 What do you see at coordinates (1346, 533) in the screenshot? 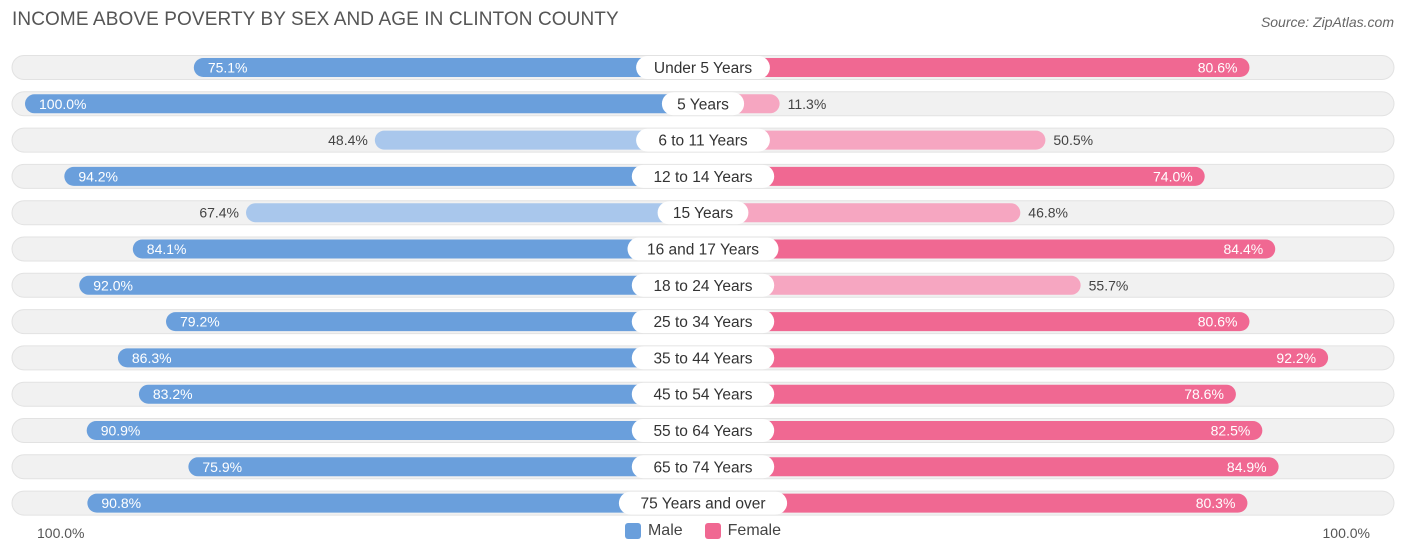
I see `axis-right-label: 100.0%` at bounding box center [1346, 533].